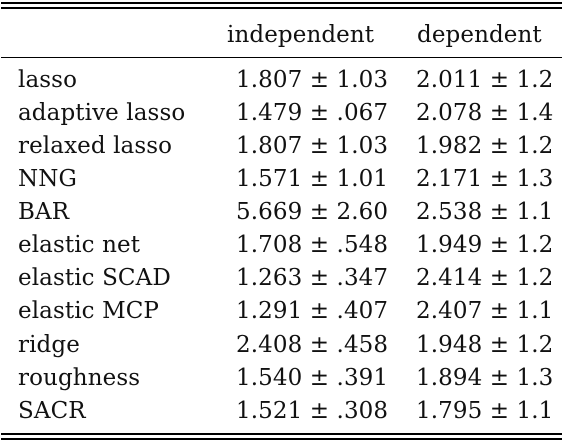 Image resolution: width=564 pixels, height=446 pixels. What do you see at coordinates (281, 439) in the screenshot?
I see `bottom-rule-outer` at bounding box center [281, 439].